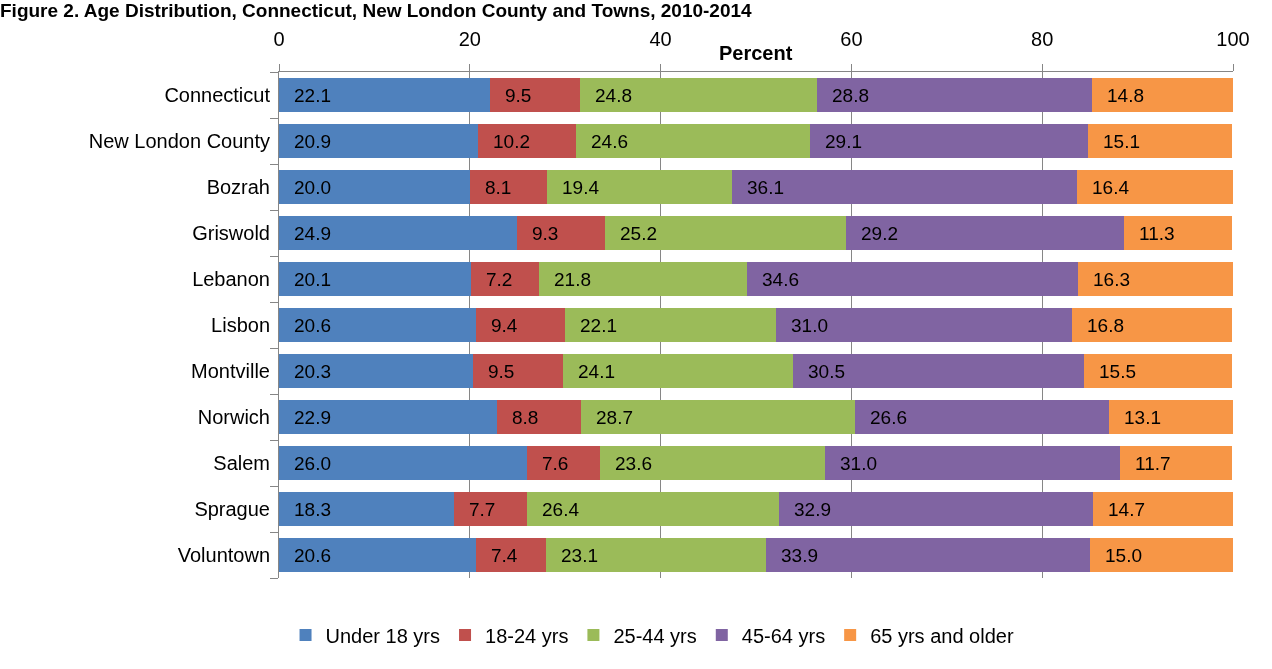  Describe the element at coordinates (312, 187) in the screenshot. I see `data-label: 20.0` at that location.